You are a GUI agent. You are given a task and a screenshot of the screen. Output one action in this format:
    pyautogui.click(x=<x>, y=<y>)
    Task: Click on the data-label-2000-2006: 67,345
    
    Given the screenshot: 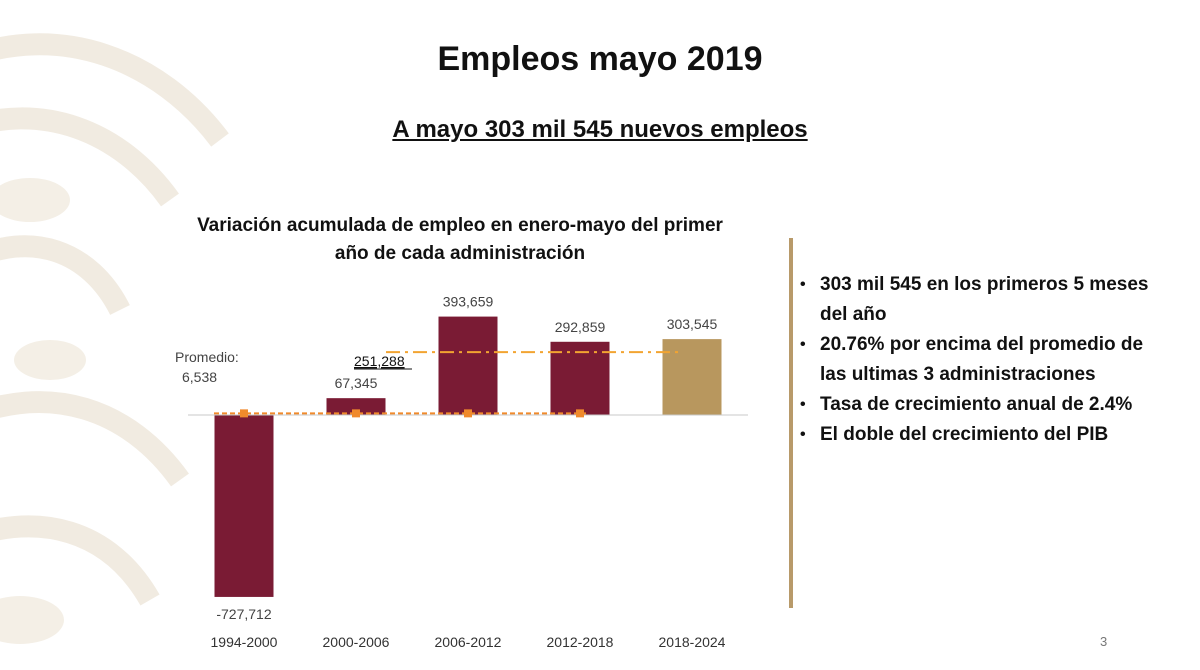 What is the action you would take?
    pyautogui.click(x=356, y=383)
    